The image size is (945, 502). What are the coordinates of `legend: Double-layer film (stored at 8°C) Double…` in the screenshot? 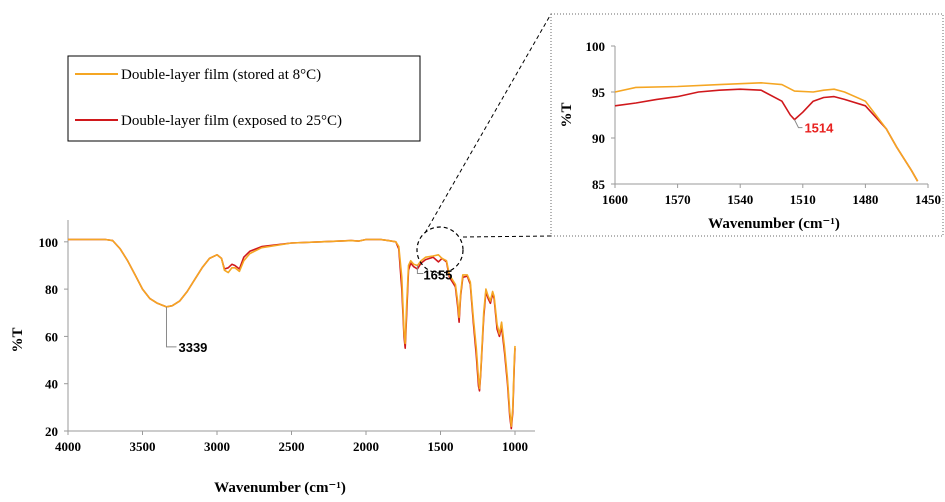 It's located at (244, 98).